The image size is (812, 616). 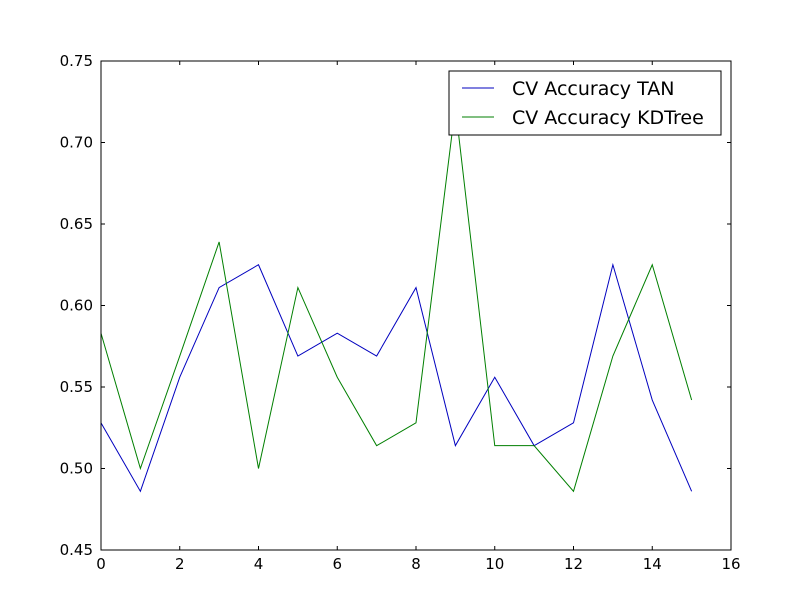 I want to click on x-tick-label: 16, so click(x=730, y=564).